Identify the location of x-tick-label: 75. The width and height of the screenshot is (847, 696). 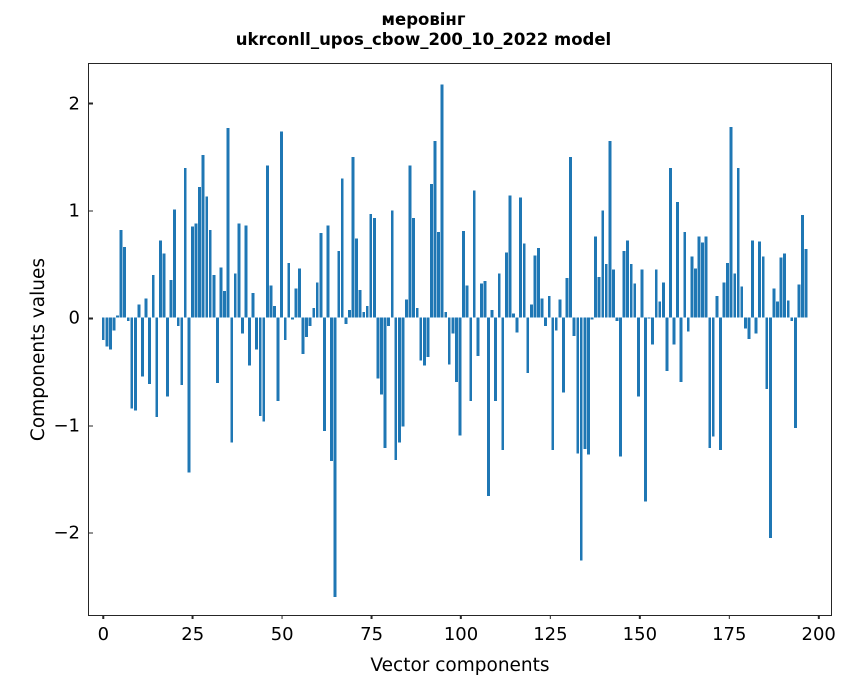
(372, 634).